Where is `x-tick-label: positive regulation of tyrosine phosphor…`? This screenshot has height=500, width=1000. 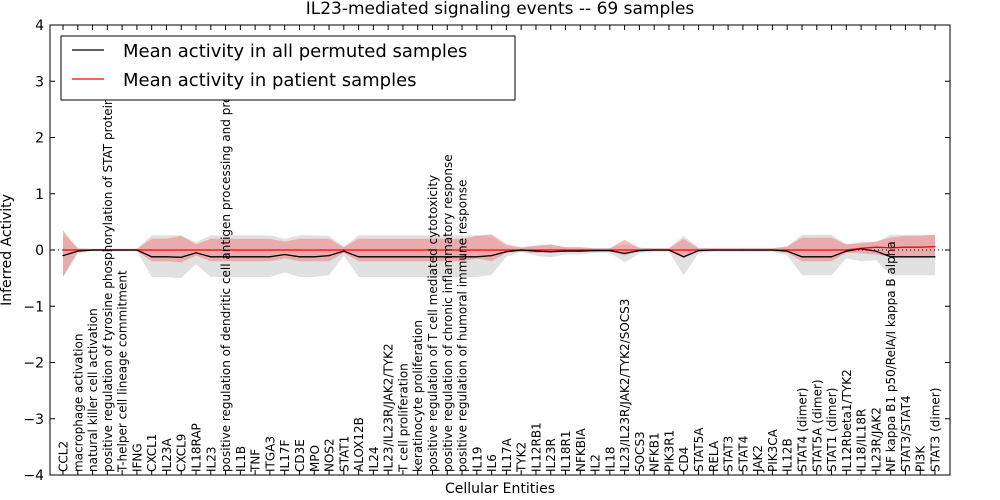 x-tick-label: positive regulation of tyrosine phosphor… is located at coordinates (108, 284).